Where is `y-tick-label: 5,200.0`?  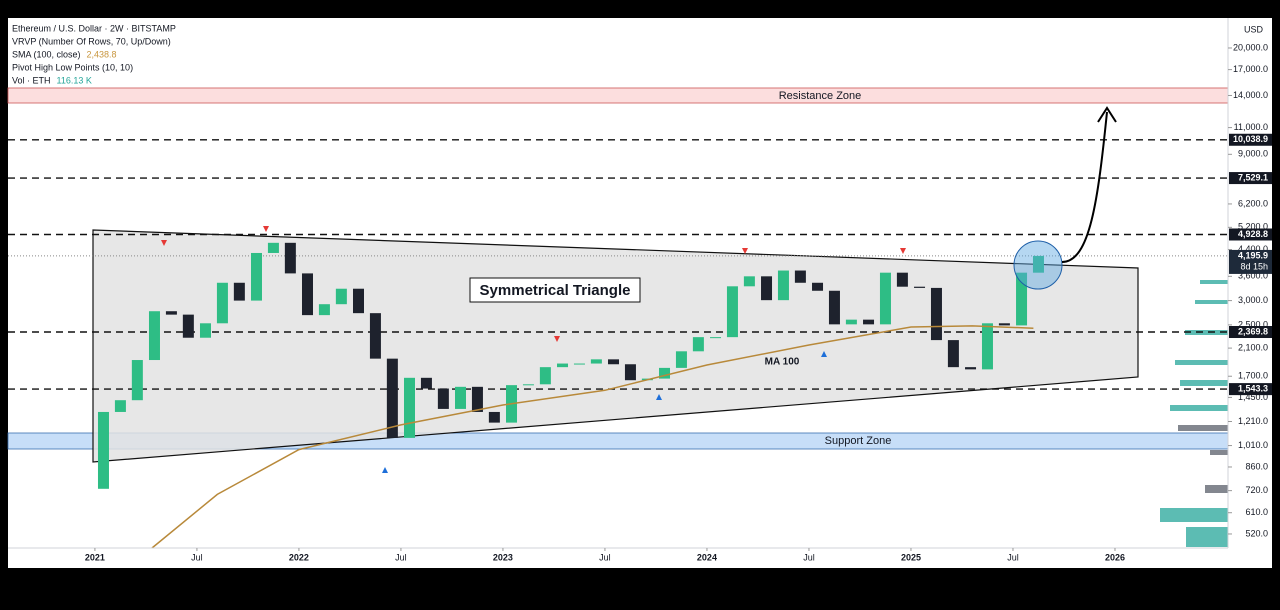 y-tick-label: 5,200.0 is located at coordinates (1253, 227).